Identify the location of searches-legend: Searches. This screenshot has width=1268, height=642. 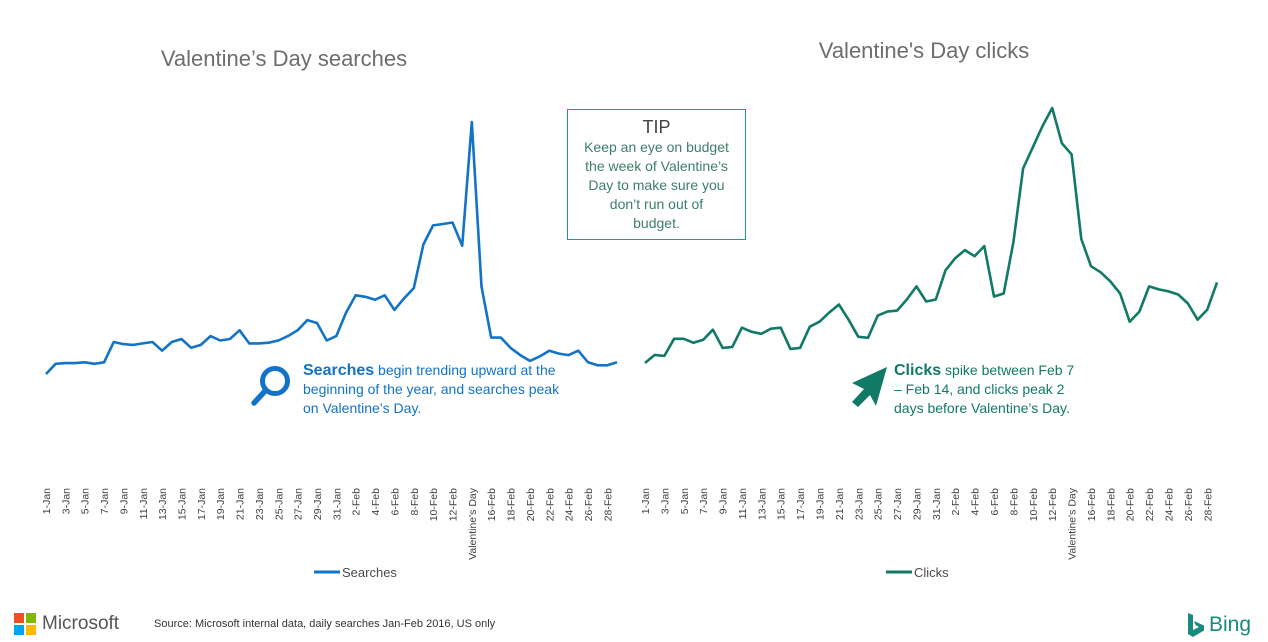
(355, 572).